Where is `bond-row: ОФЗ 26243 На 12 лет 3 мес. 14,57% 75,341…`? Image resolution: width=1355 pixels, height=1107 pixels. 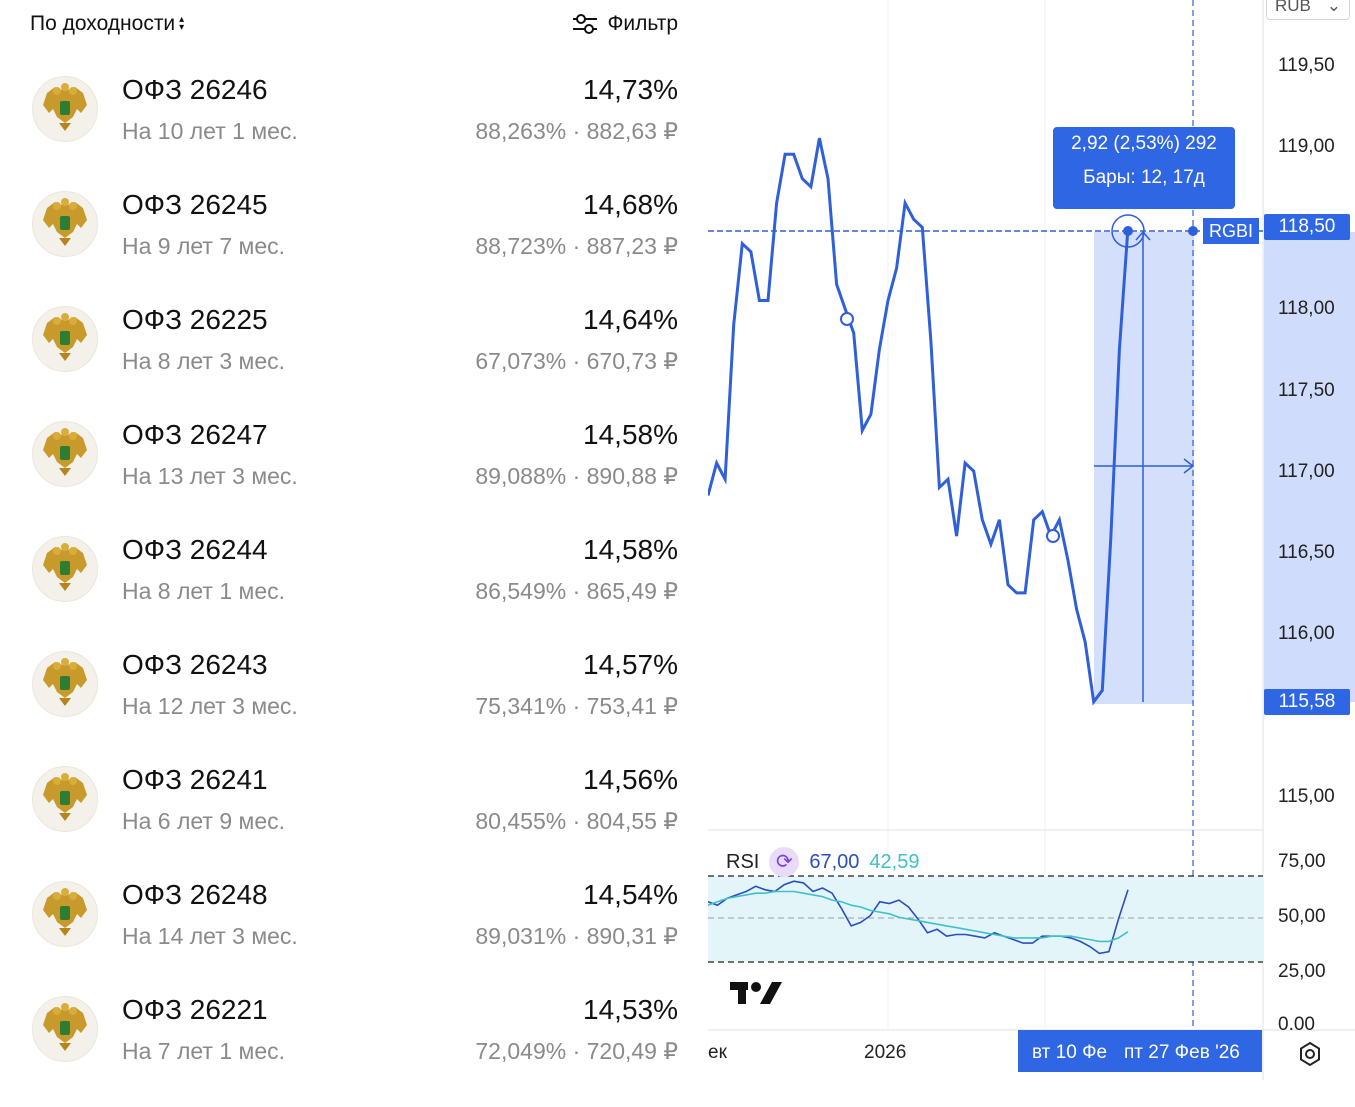 bond-row: ОФЗ 26243 На 12 лет 3 мес. 14,57% 75,341… is located at coordinates (354, 704).